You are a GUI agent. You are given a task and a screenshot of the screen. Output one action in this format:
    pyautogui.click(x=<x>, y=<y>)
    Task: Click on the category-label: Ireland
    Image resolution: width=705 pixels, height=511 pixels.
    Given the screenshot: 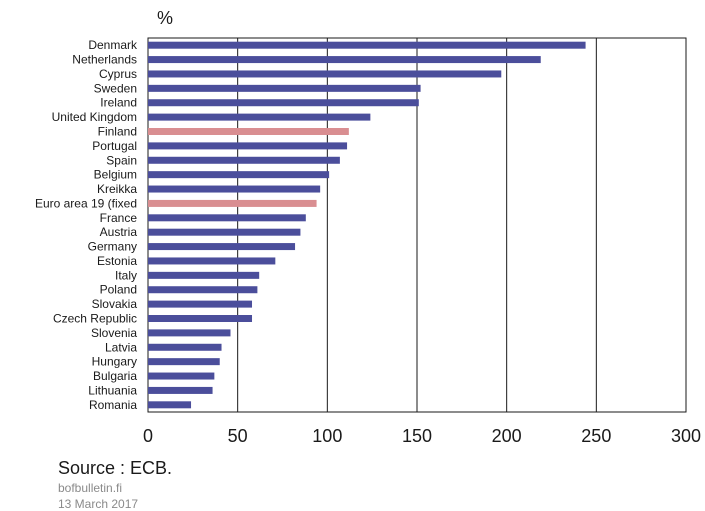 What is the action you would take?
    pyautogui.click(x=118, y=103)
    